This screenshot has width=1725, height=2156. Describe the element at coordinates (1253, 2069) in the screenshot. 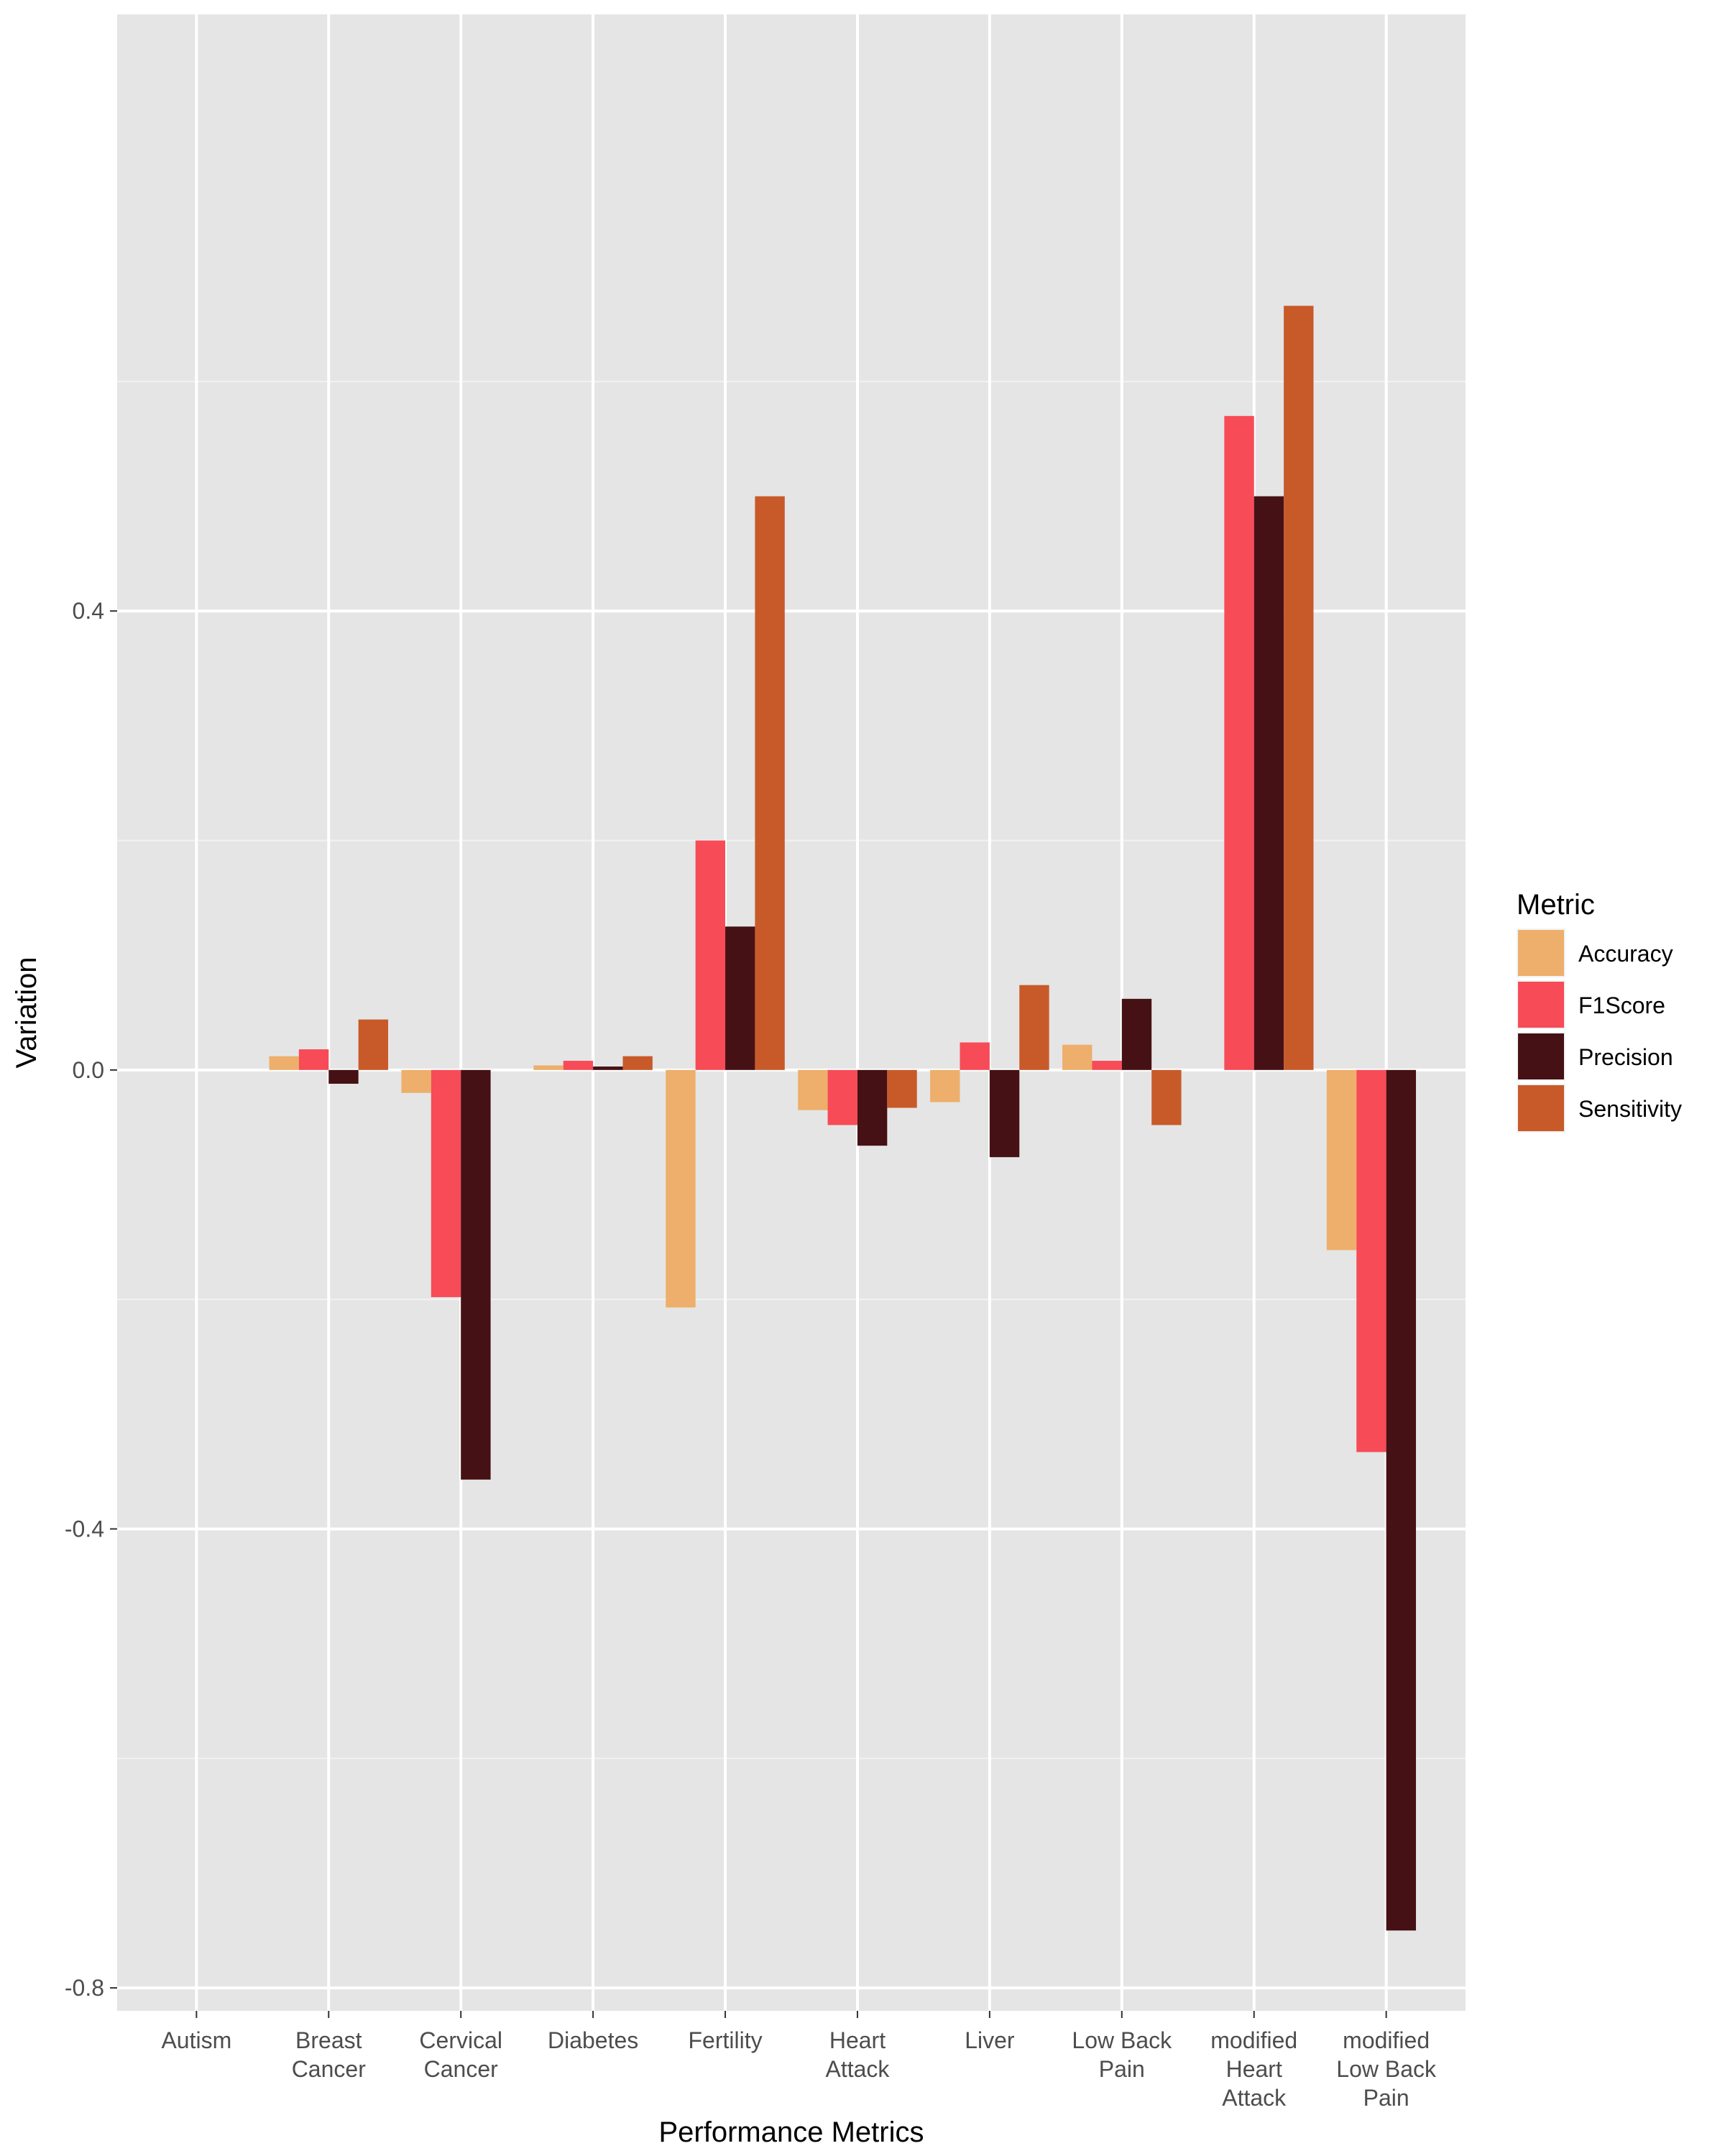

I see `x-tick-label-8: modified Heart Attack` at that location.